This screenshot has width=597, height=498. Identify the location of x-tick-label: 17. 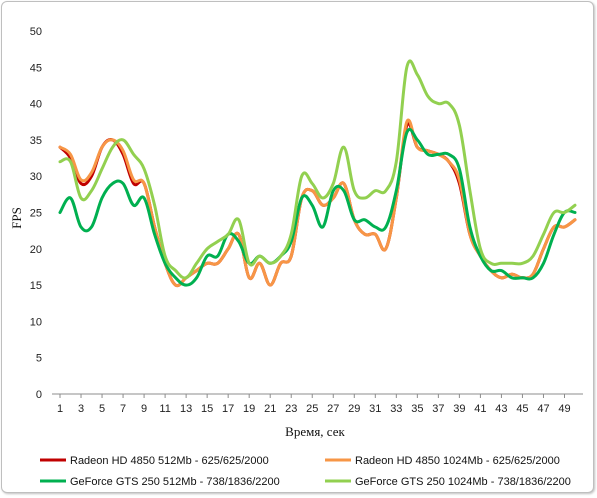
(228, 409).